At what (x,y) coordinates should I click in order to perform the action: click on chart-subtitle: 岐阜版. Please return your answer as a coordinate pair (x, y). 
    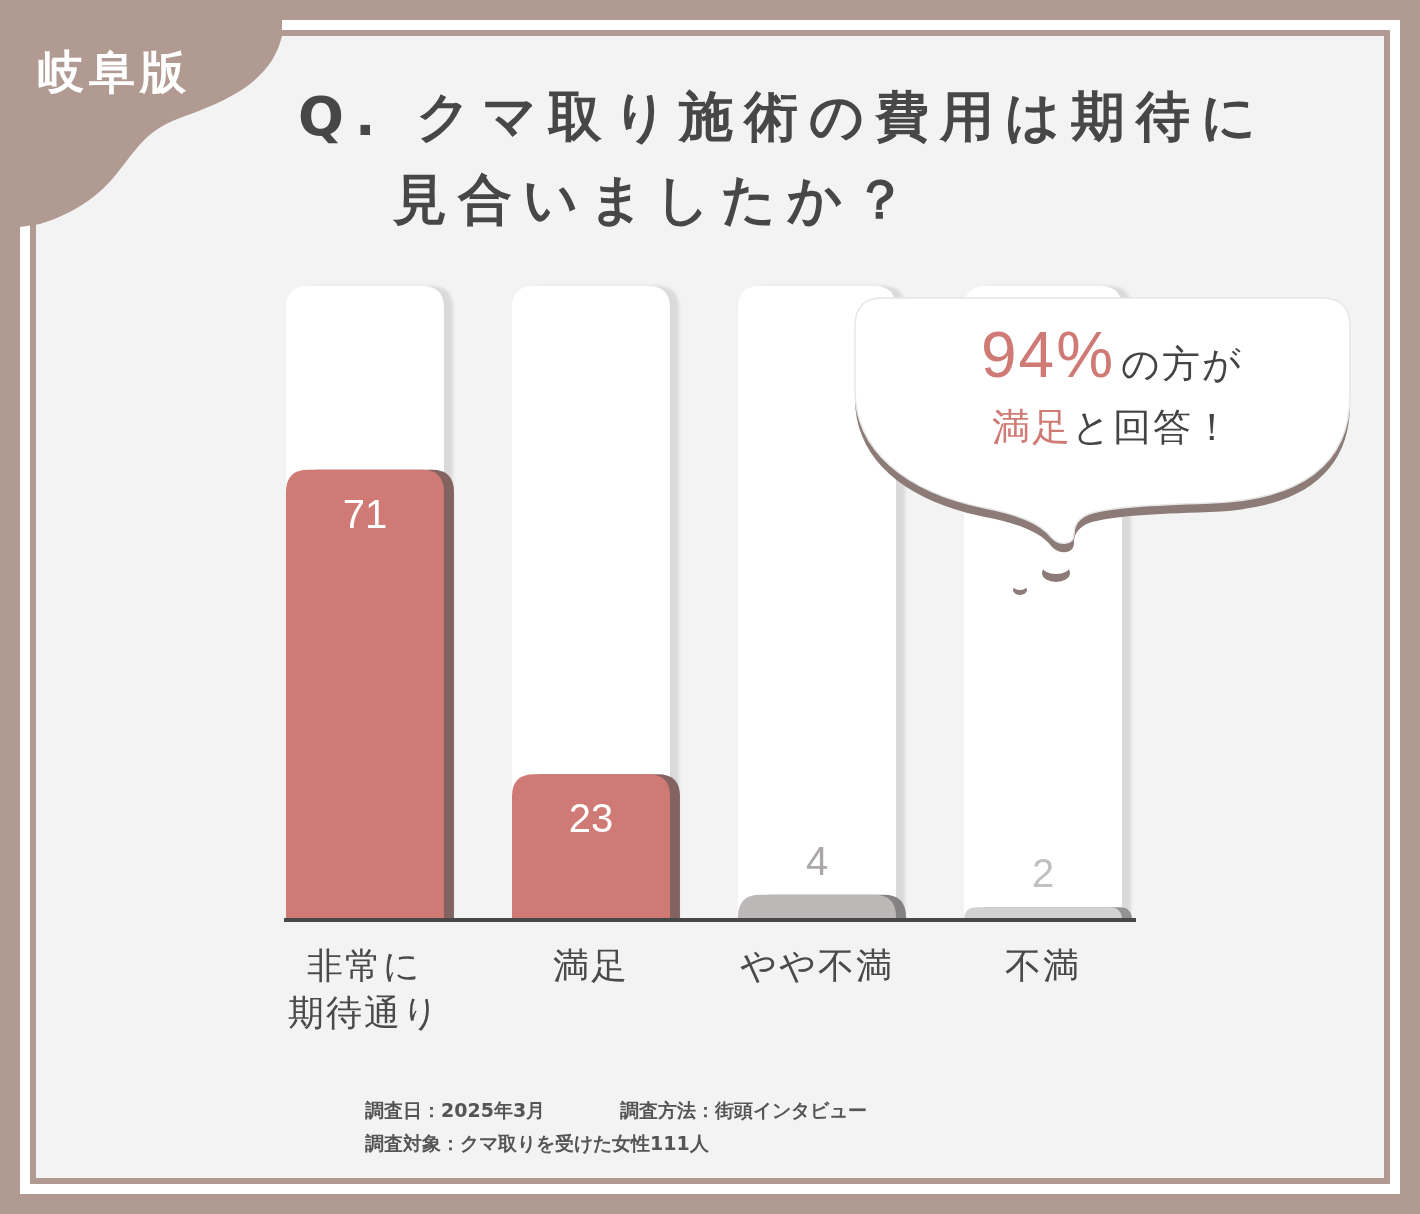
    Looking at the image, I should click on (114, 72).